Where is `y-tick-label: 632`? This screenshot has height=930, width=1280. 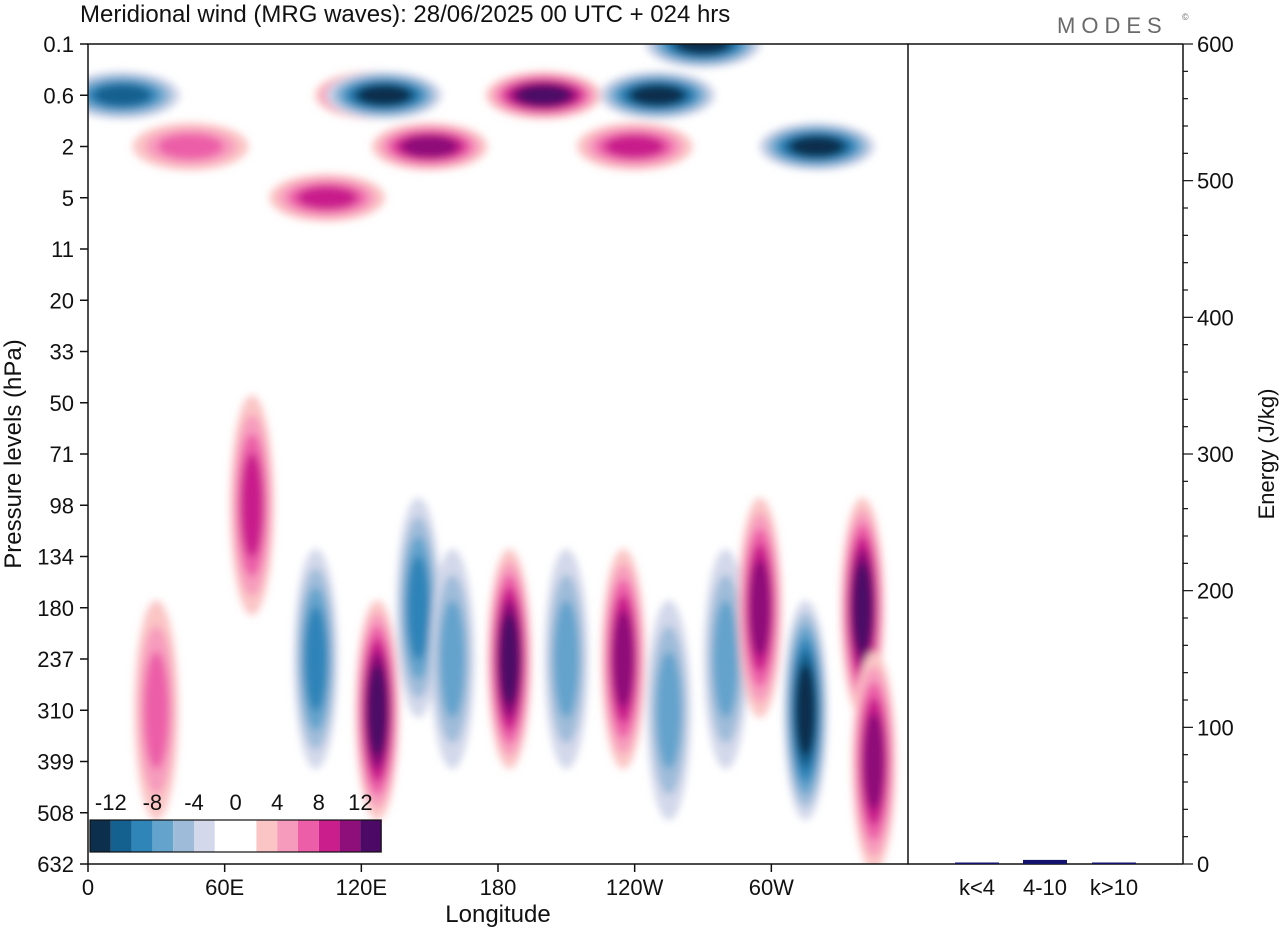
y-tick-label: 632 is located at coordinates (55, 864).